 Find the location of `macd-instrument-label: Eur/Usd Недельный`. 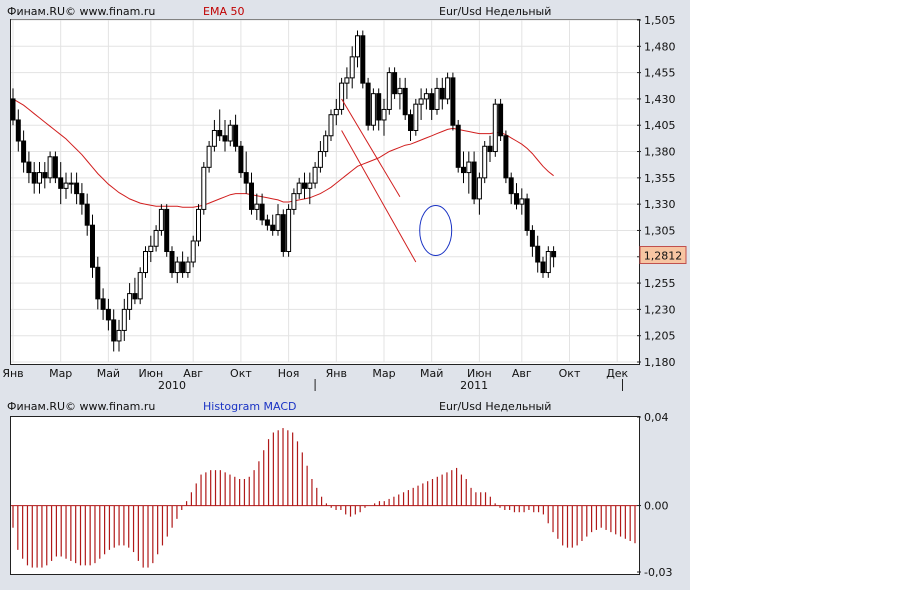

macd-instrument-label: Eur/Usd Недельный is located at coordinates (495, 406).